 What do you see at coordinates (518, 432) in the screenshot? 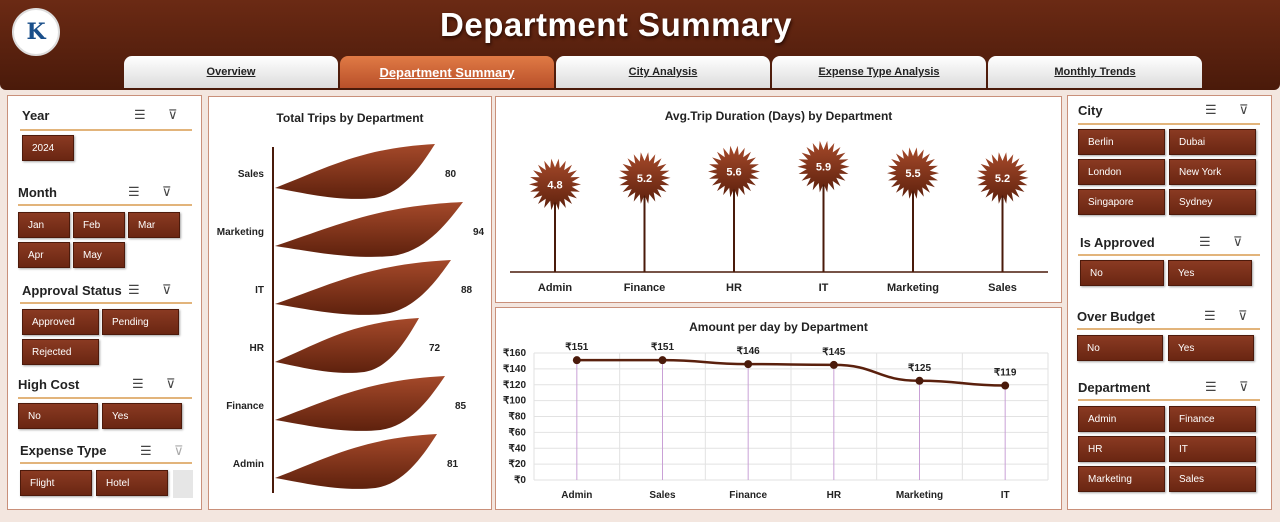
I see `y-tick-label: ₹60` at bounding box center [518, 432].